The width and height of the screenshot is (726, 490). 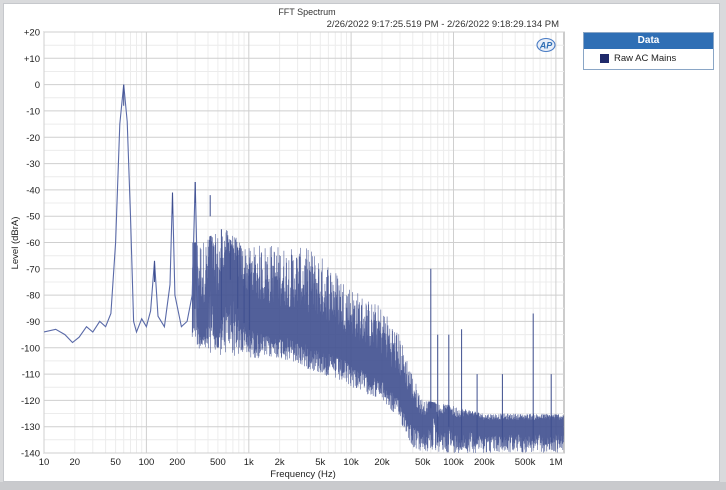 What do you see at coordinates (453, 462) in the screenshot?
I see `x-tick-label: 100k` at bounding box center [453, 462].